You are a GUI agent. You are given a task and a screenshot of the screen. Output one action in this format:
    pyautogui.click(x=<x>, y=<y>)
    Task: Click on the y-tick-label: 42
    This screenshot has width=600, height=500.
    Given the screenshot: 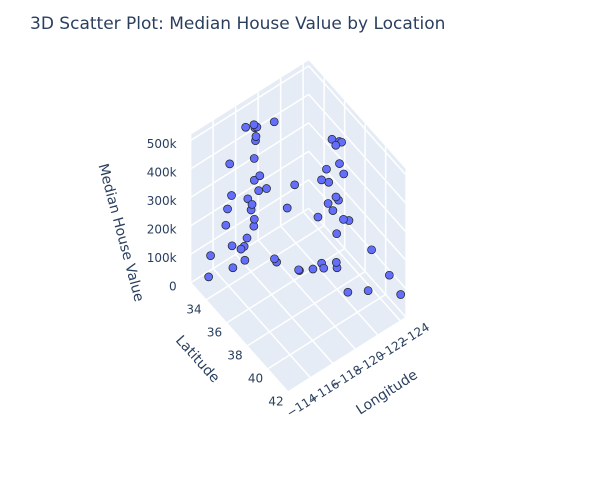 What is the action you would take?
    pyautogui.click(x=275, y=402)
    